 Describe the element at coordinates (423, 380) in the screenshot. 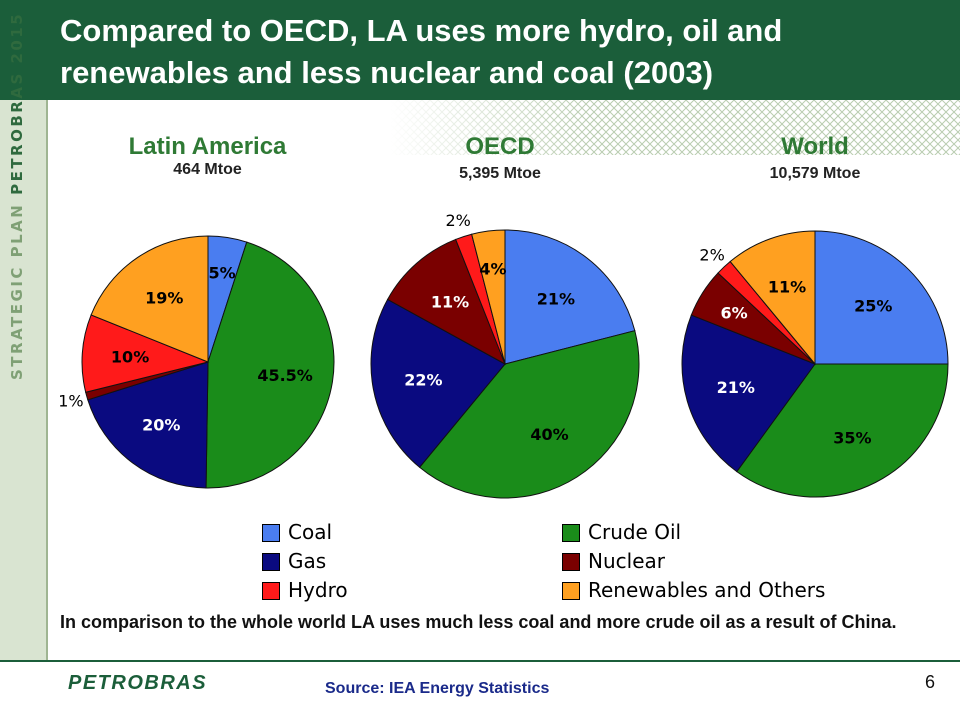

I see `pie-slice-label: 22%` at that location.